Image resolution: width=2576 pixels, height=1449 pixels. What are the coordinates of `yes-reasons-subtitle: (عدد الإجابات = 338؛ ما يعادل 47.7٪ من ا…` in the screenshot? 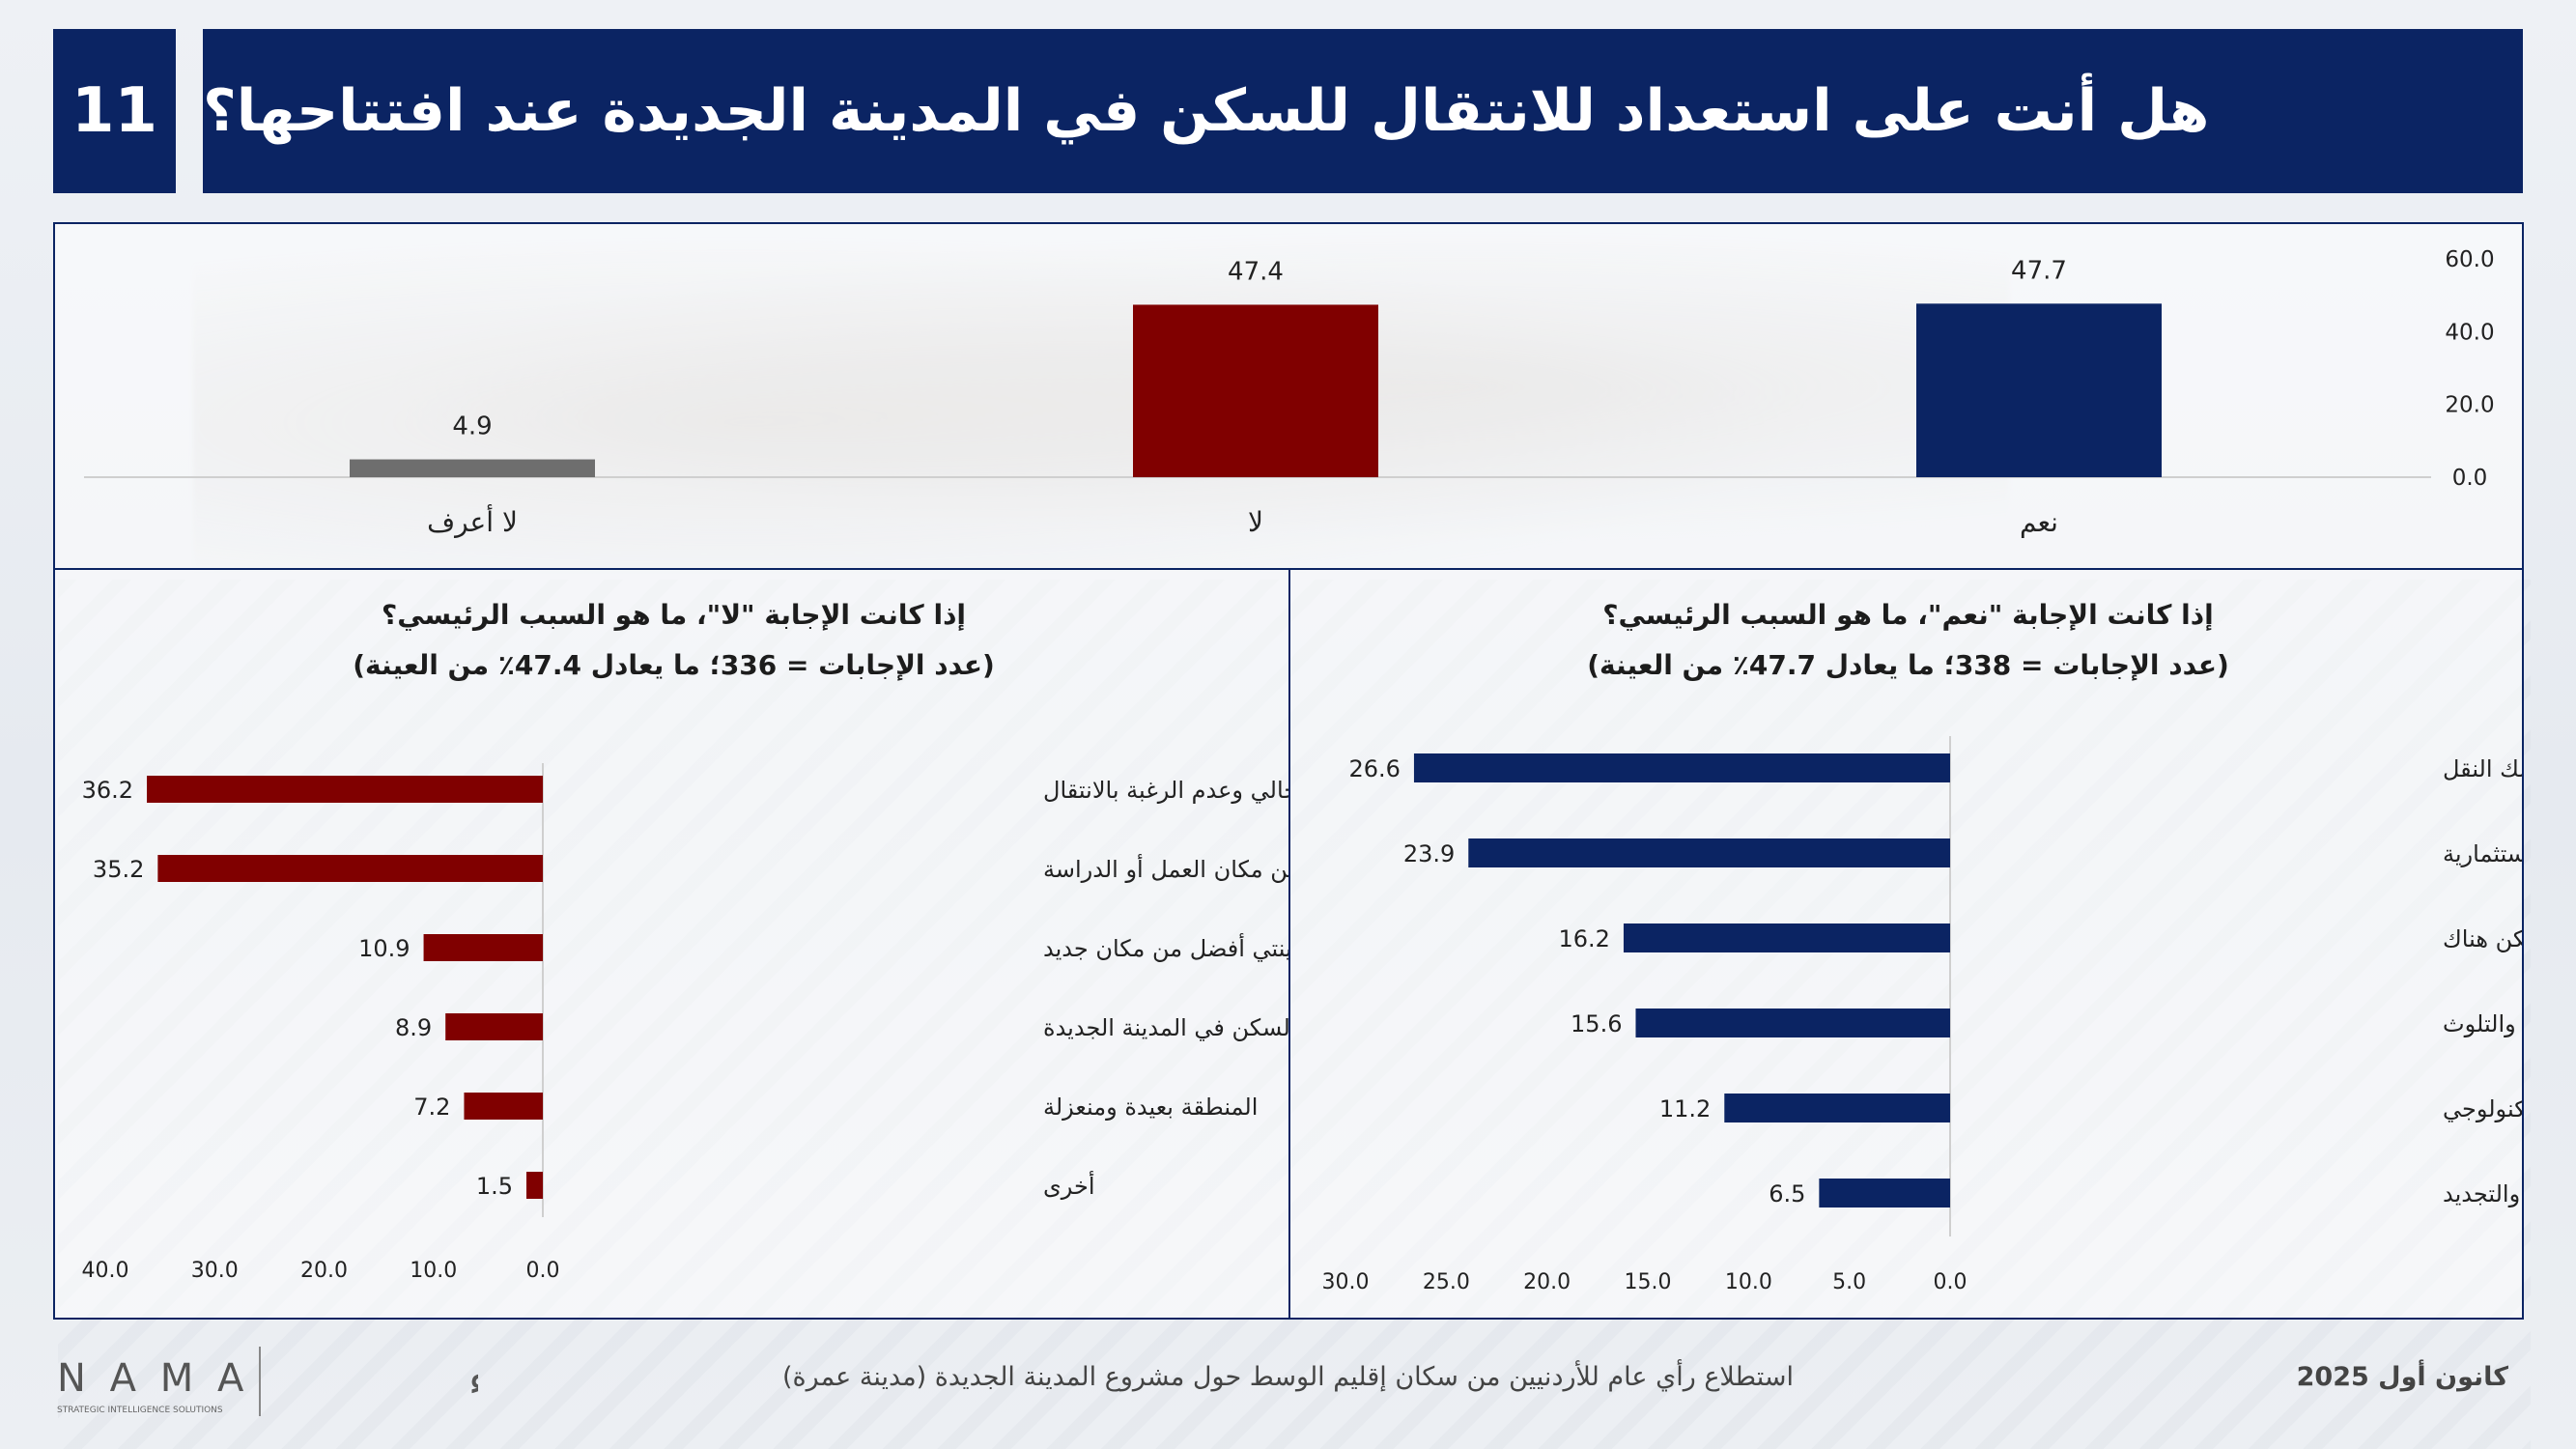 It's located at (1908, 665).